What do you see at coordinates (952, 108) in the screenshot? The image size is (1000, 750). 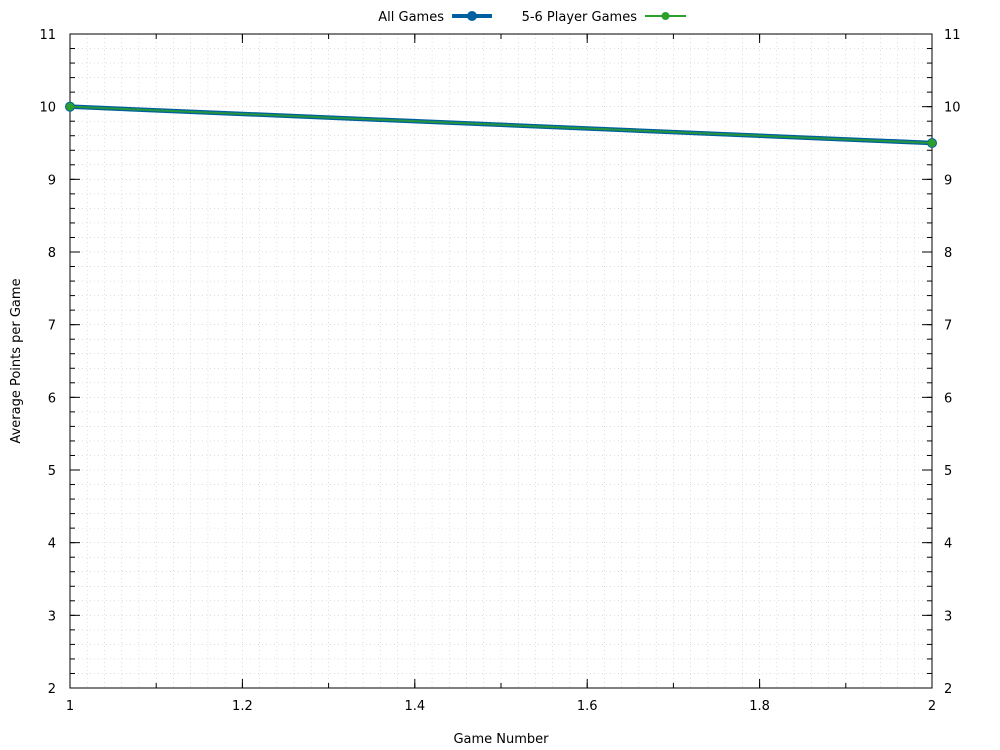 I see `y-tick-label-right: 10` at bounding box center [952, 108].